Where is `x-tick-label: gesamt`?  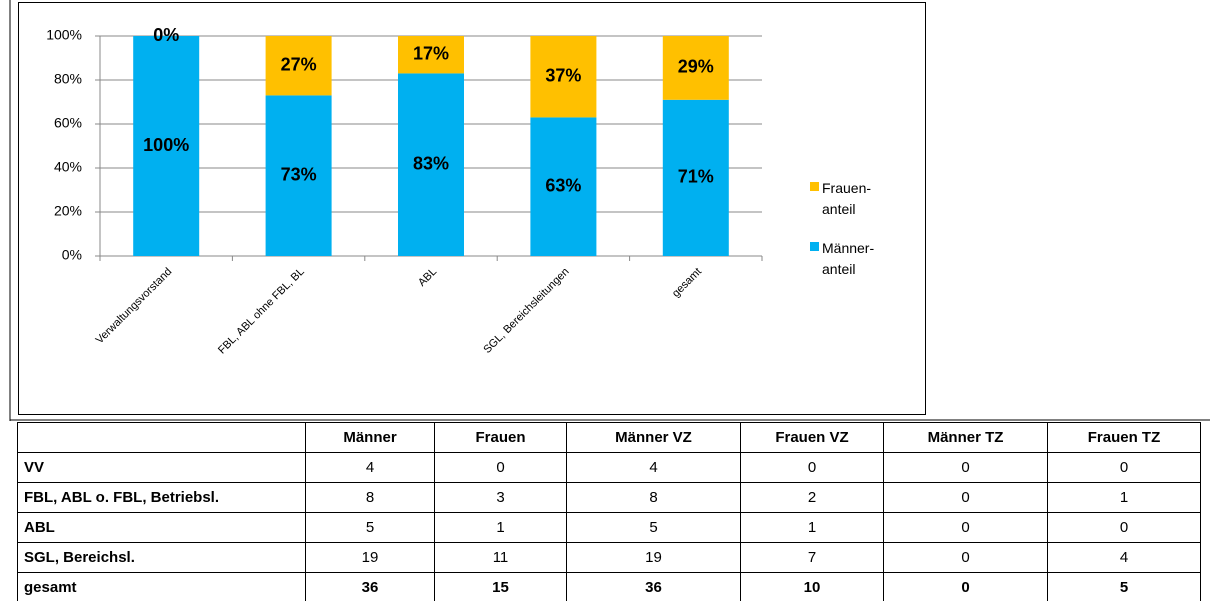 x-tick-label: gesamt is located at coordinates (687, 283).